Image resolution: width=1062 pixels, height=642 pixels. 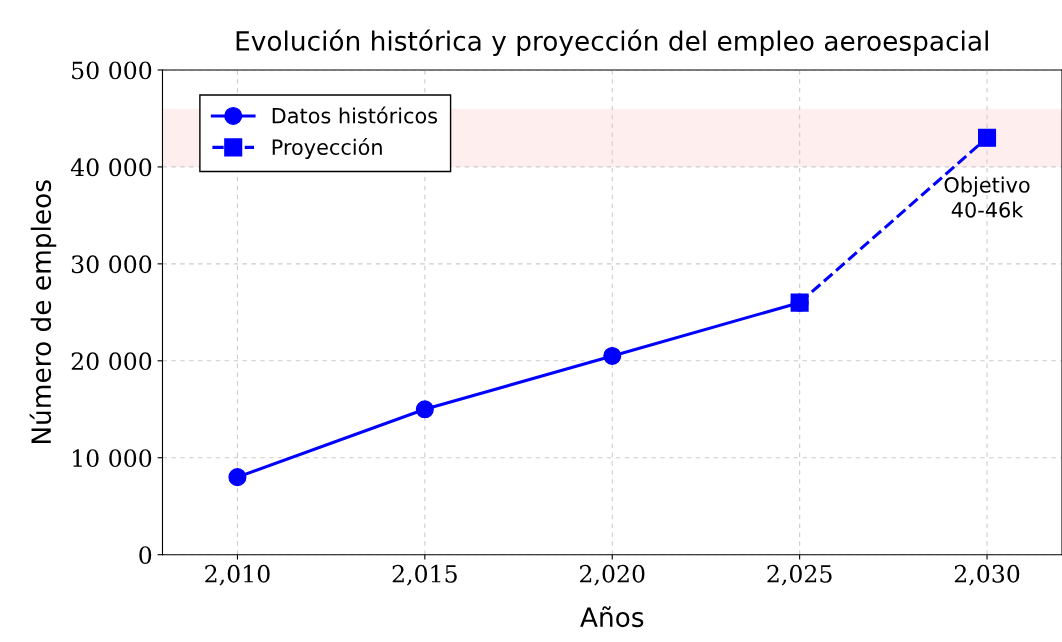 What do you see at coordinates (612, 575) in the screenshot?
I see `x-tick-label: 2,020` at bounding box center [612, 575].